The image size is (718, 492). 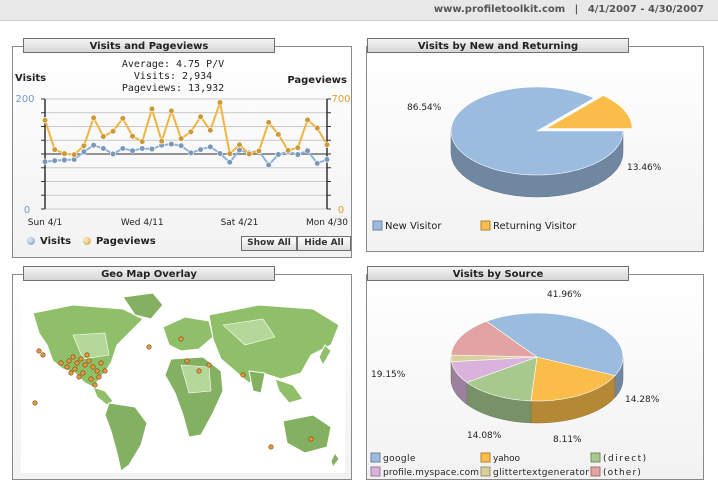 I want to click on map-region-southeast-asia, so click(x=289, y=391).